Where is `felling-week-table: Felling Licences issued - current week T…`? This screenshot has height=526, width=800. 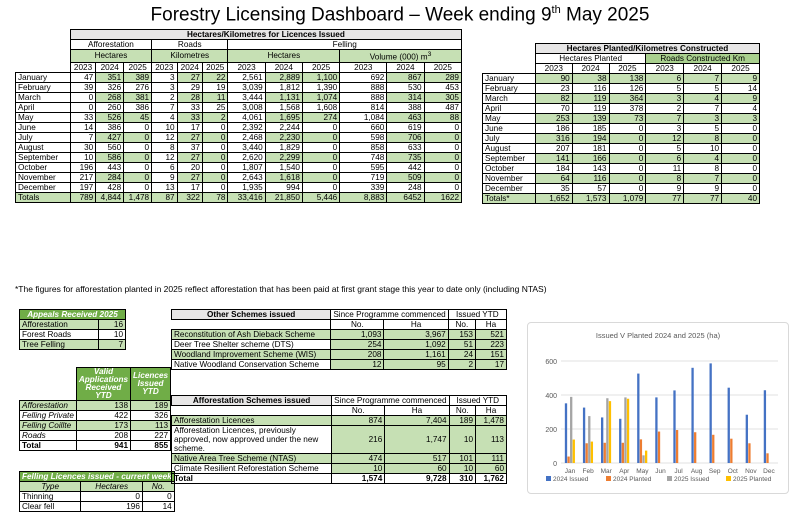 felling-week-table: Felling Licences issued - current week T… is located at coordinates (96, 491).